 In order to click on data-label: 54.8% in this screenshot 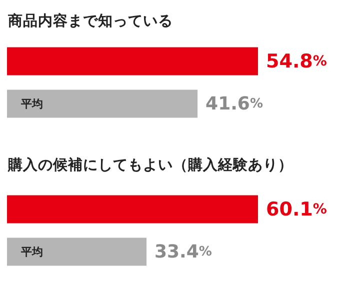, I will do `click(296, 61)`.